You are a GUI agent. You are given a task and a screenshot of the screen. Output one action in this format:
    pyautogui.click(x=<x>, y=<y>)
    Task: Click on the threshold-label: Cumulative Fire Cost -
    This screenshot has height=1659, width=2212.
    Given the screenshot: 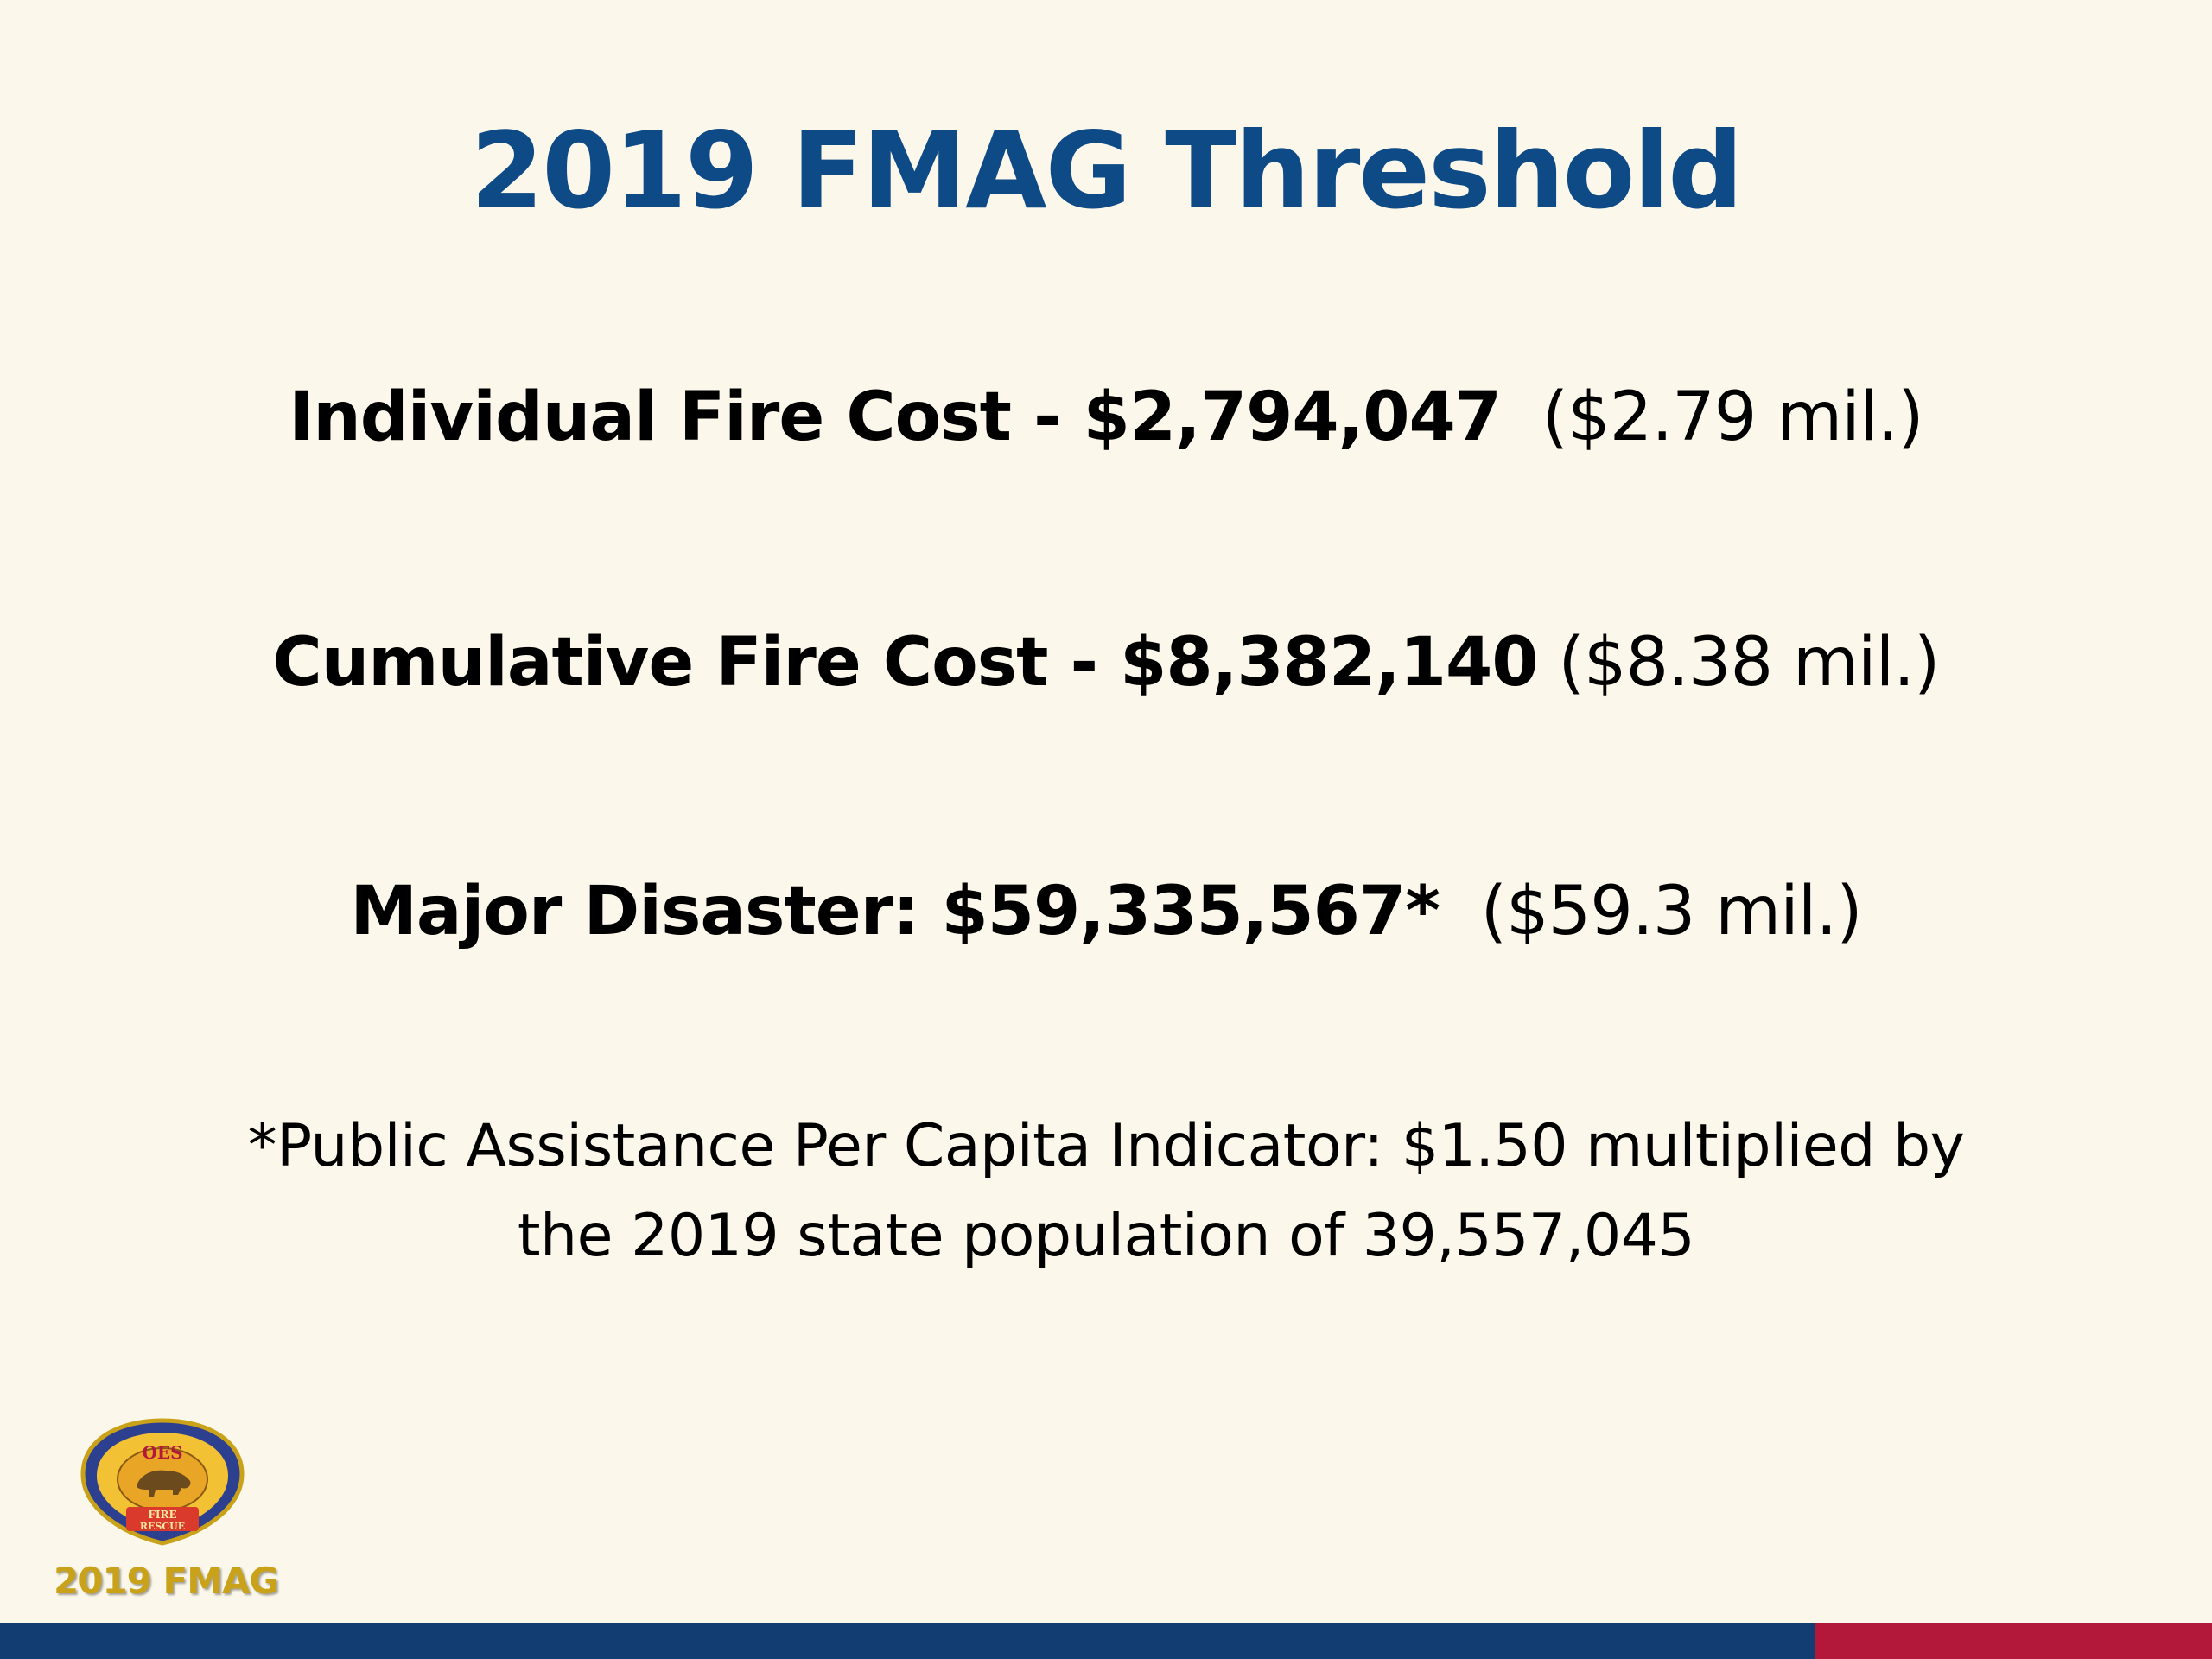 What is the action you would take?
    pyautogui.click(x=696, y=663)
    